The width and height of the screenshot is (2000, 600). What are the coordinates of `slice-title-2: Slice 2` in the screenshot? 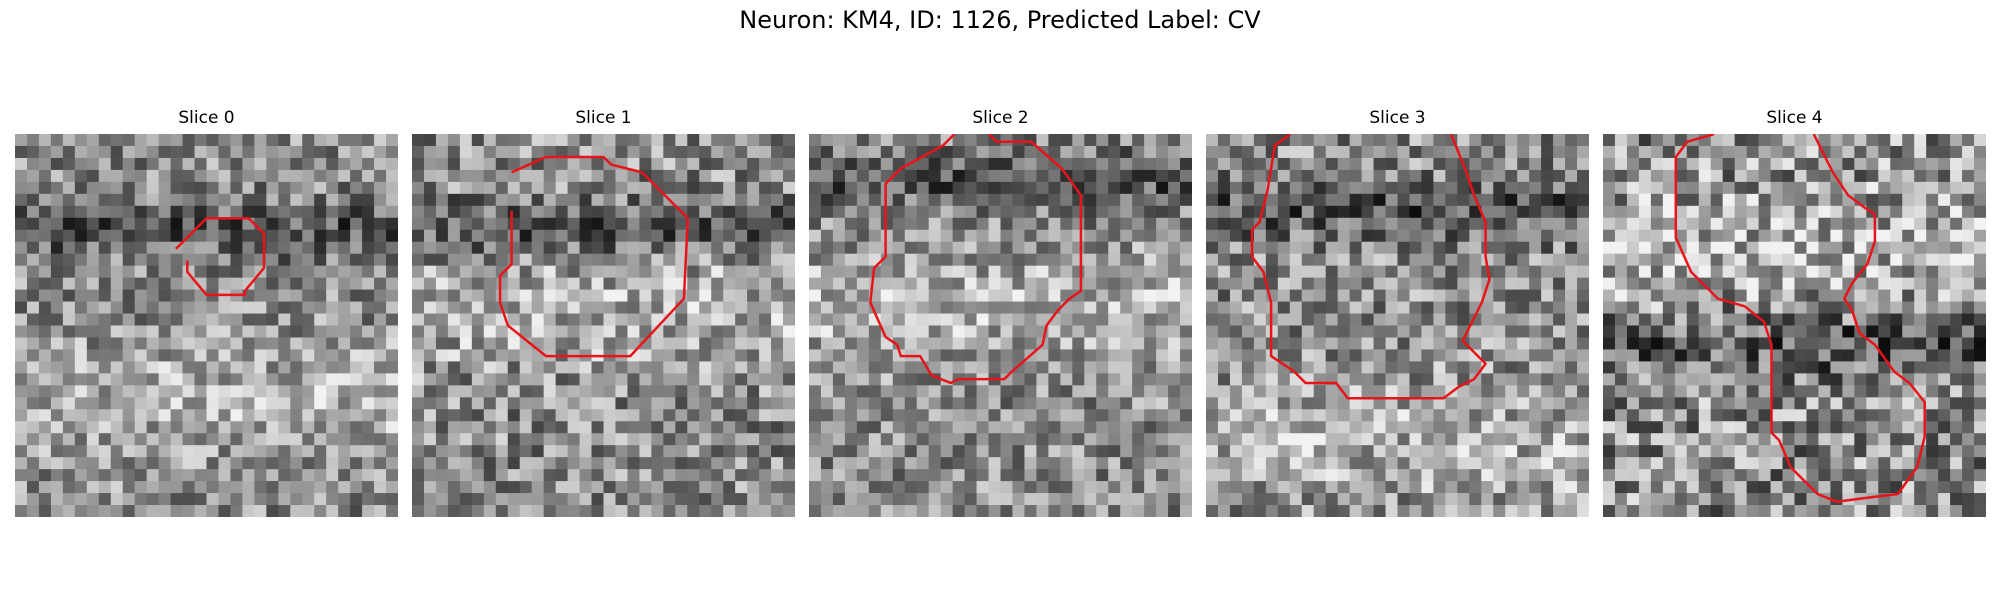 It's located at (1000, 118).